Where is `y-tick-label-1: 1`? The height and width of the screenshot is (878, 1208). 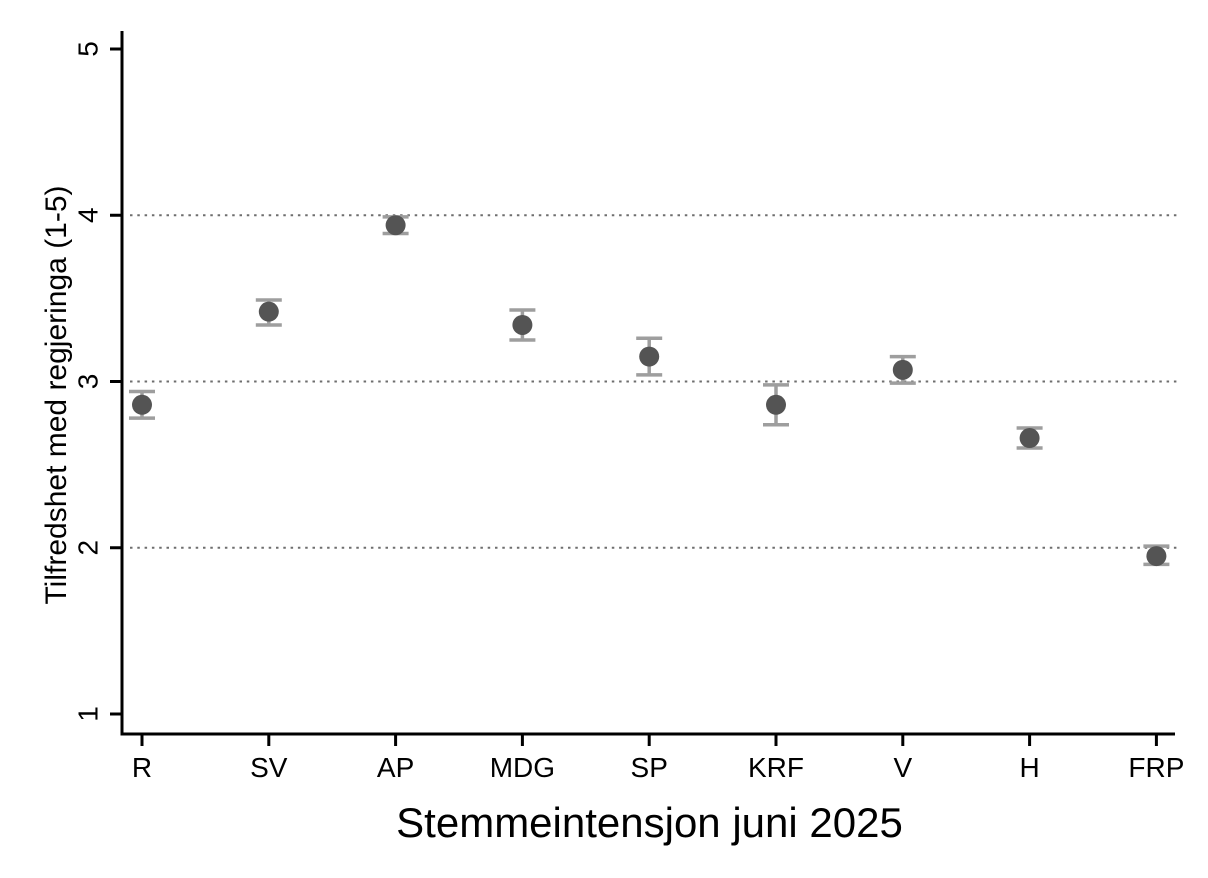 y-tick-label-1: 1 is located at coordinates (88, 714).